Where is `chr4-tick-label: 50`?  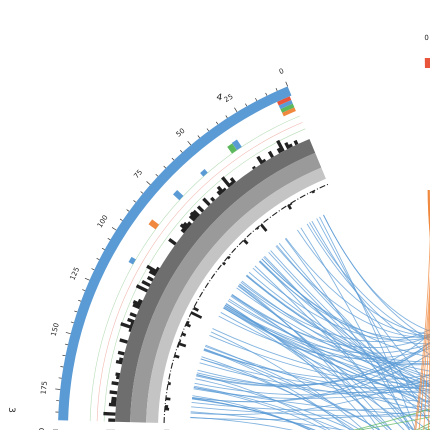 chr4-tick-label: 50 is located at coordinates (181, 133).